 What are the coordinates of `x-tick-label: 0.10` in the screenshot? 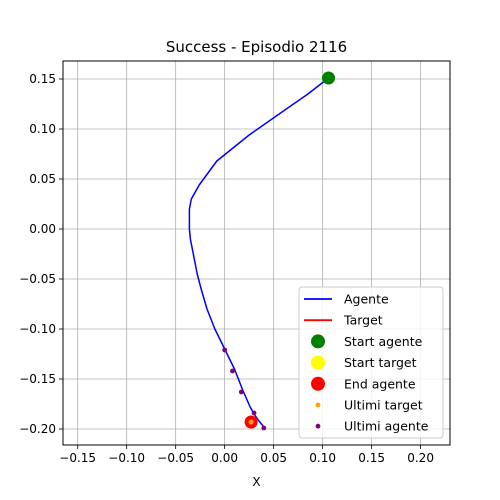 It's located at (322, 458).